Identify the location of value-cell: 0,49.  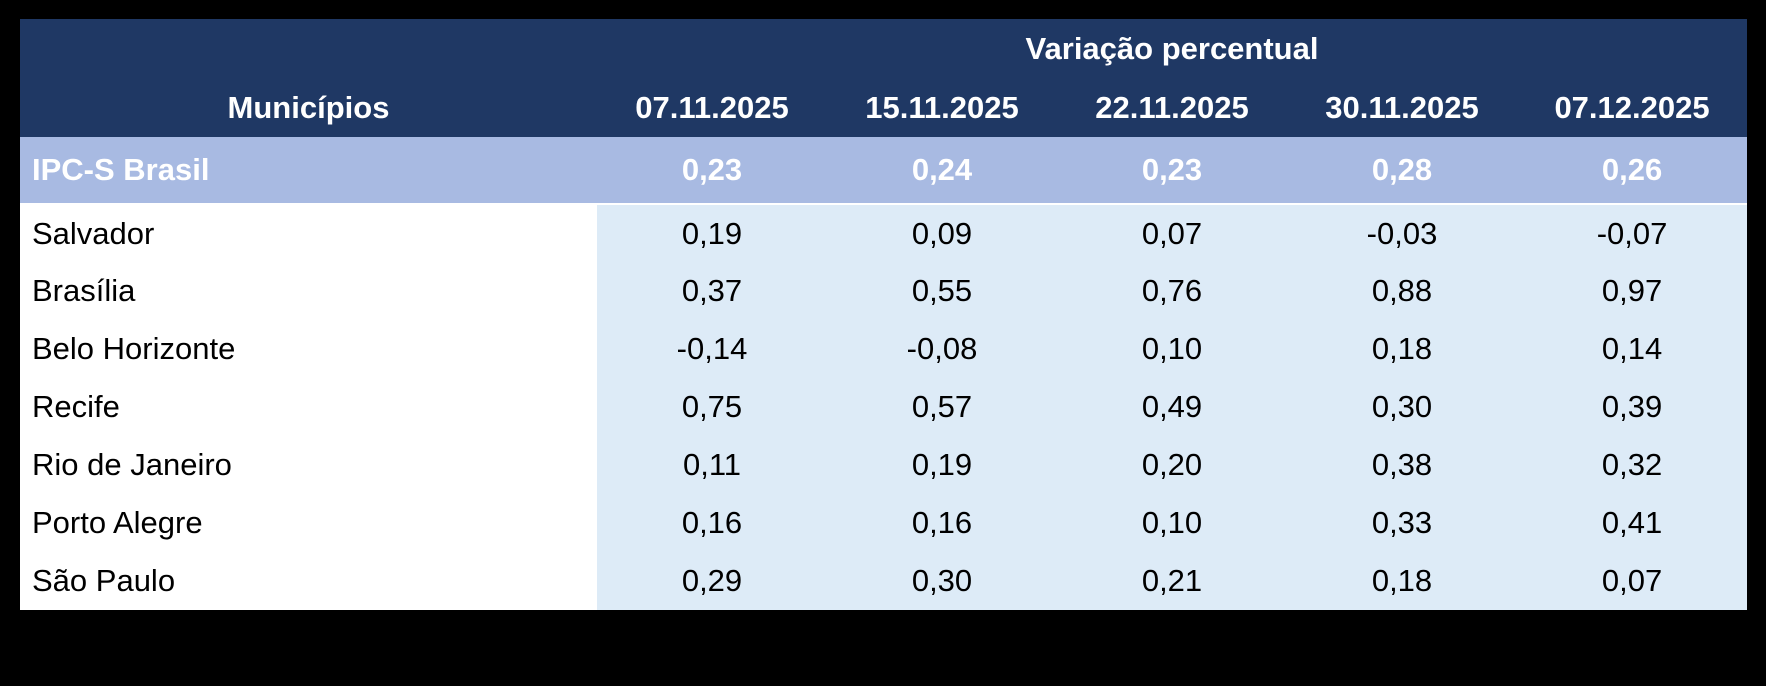
(1172, 407).